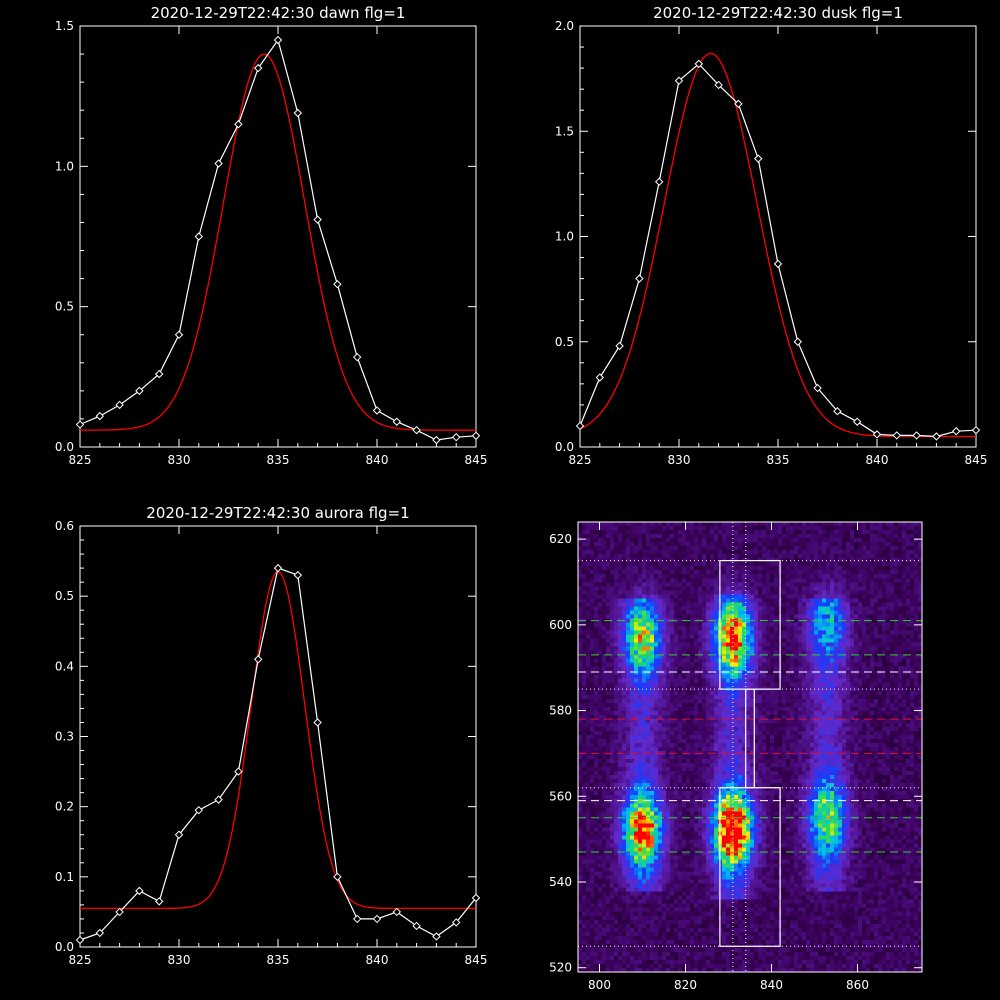  Describe the element at coordinates (560, 968) in the screenshot. I see `y-tick-label: 520` at that location.